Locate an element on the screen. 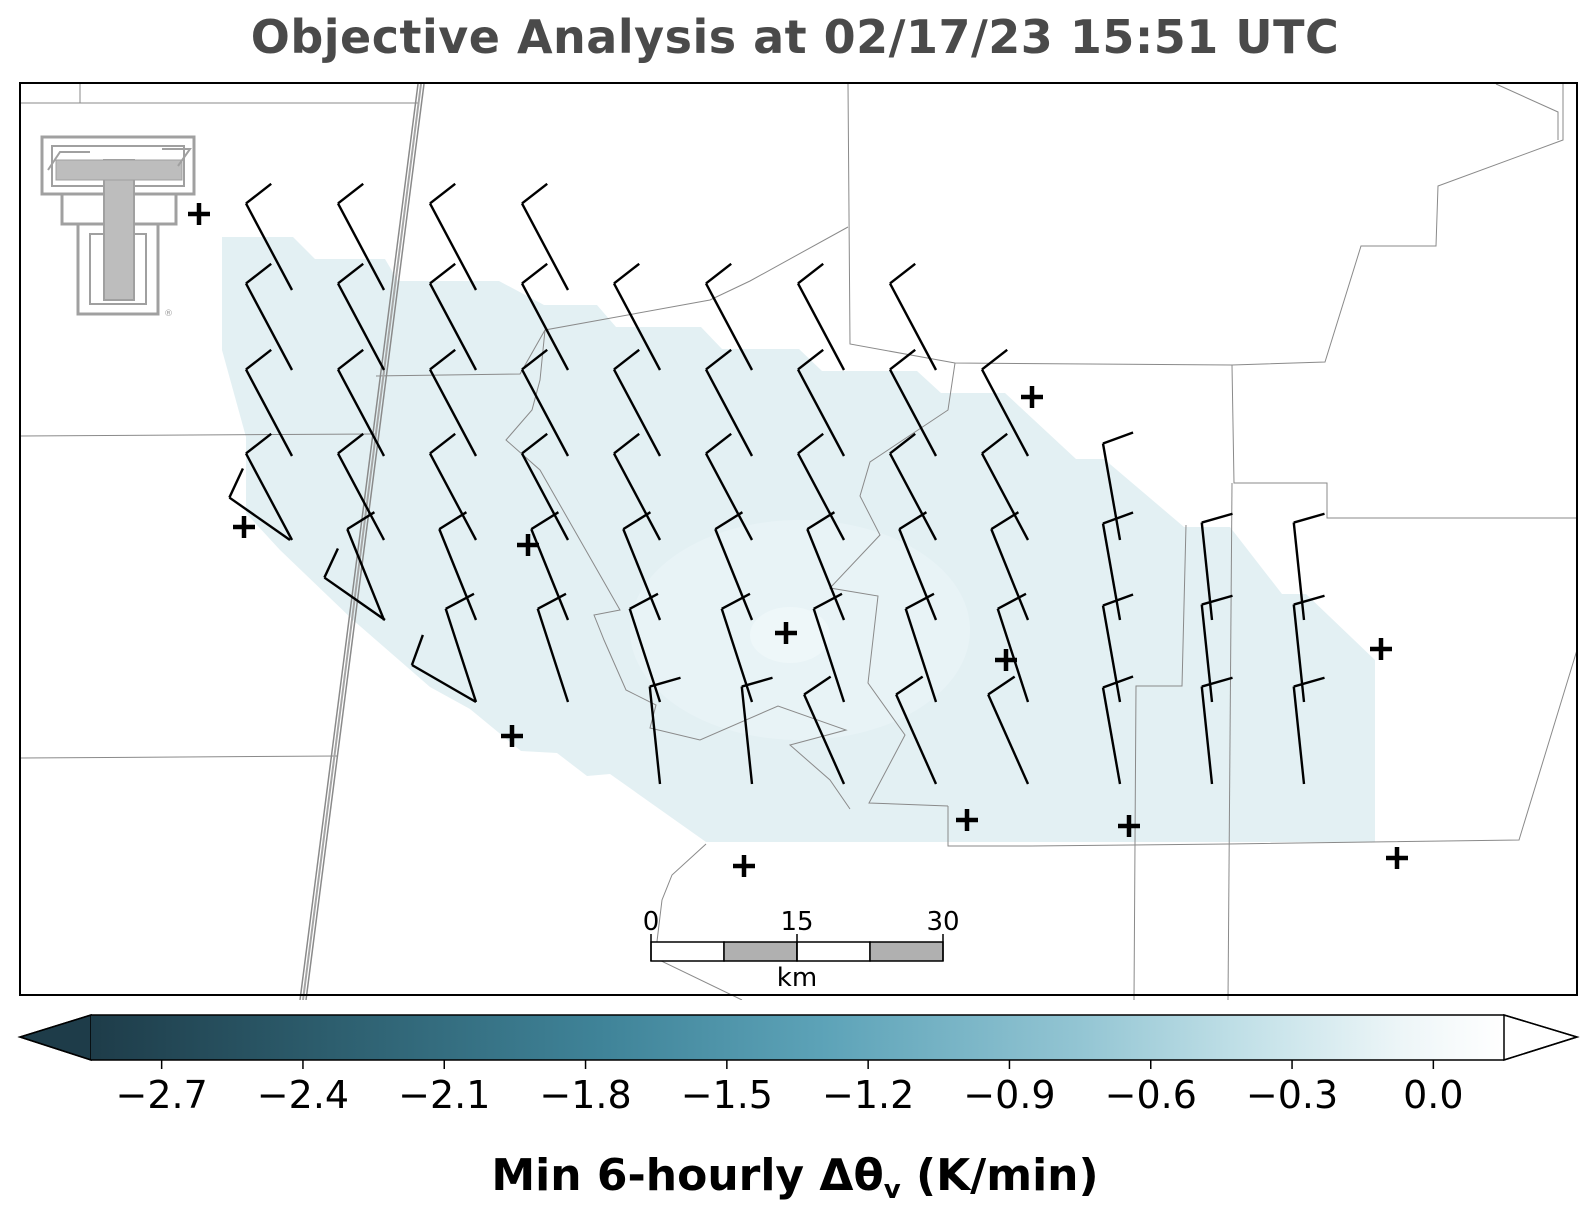 The image size is (1590, 1217). colorbar-label-main: Min 6-hourly Δθ is located at coordinates (687, 1175).